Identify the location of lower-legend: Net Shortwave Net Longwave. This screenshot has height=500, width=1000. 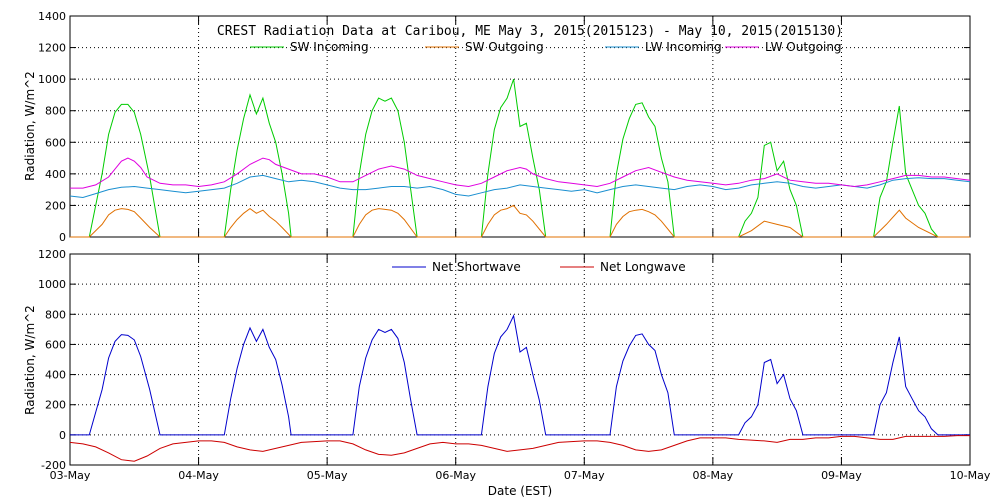
(539, 267).